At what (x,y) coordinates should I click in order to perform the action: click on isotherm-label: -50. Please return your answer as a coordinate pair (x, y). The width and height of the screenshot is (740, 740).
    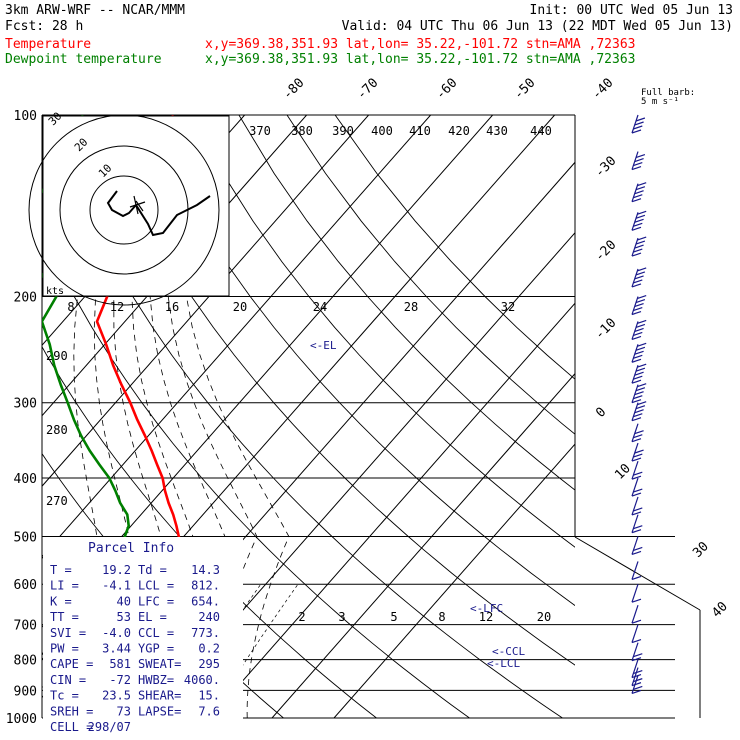
    Looking at the image, I should click on (524, 89).